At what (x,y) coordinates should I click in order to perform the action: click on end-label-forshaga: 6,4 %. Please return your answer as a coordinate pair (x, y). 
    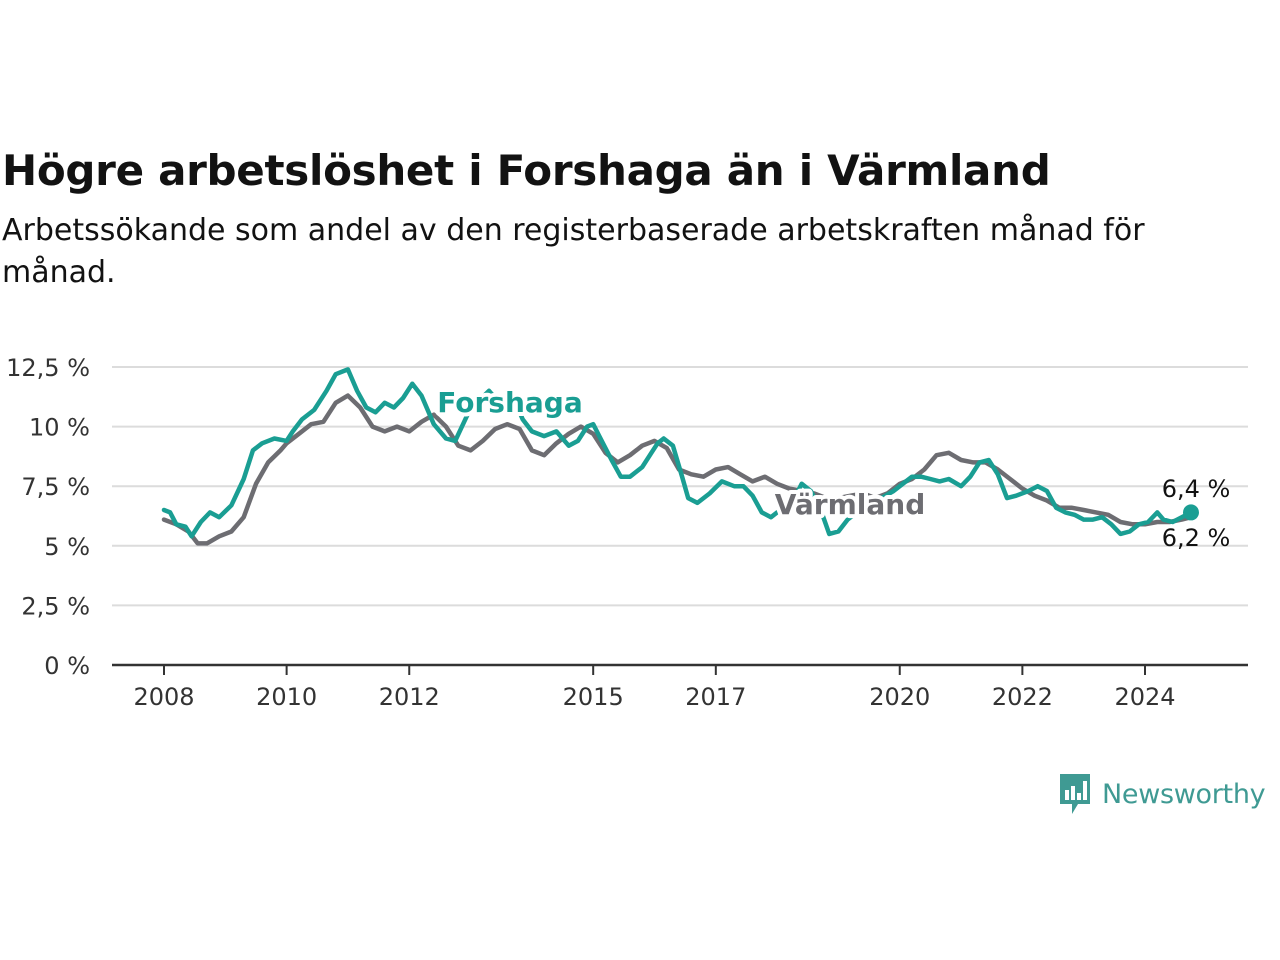
    Looking at the image, I should click on (1196, 489).